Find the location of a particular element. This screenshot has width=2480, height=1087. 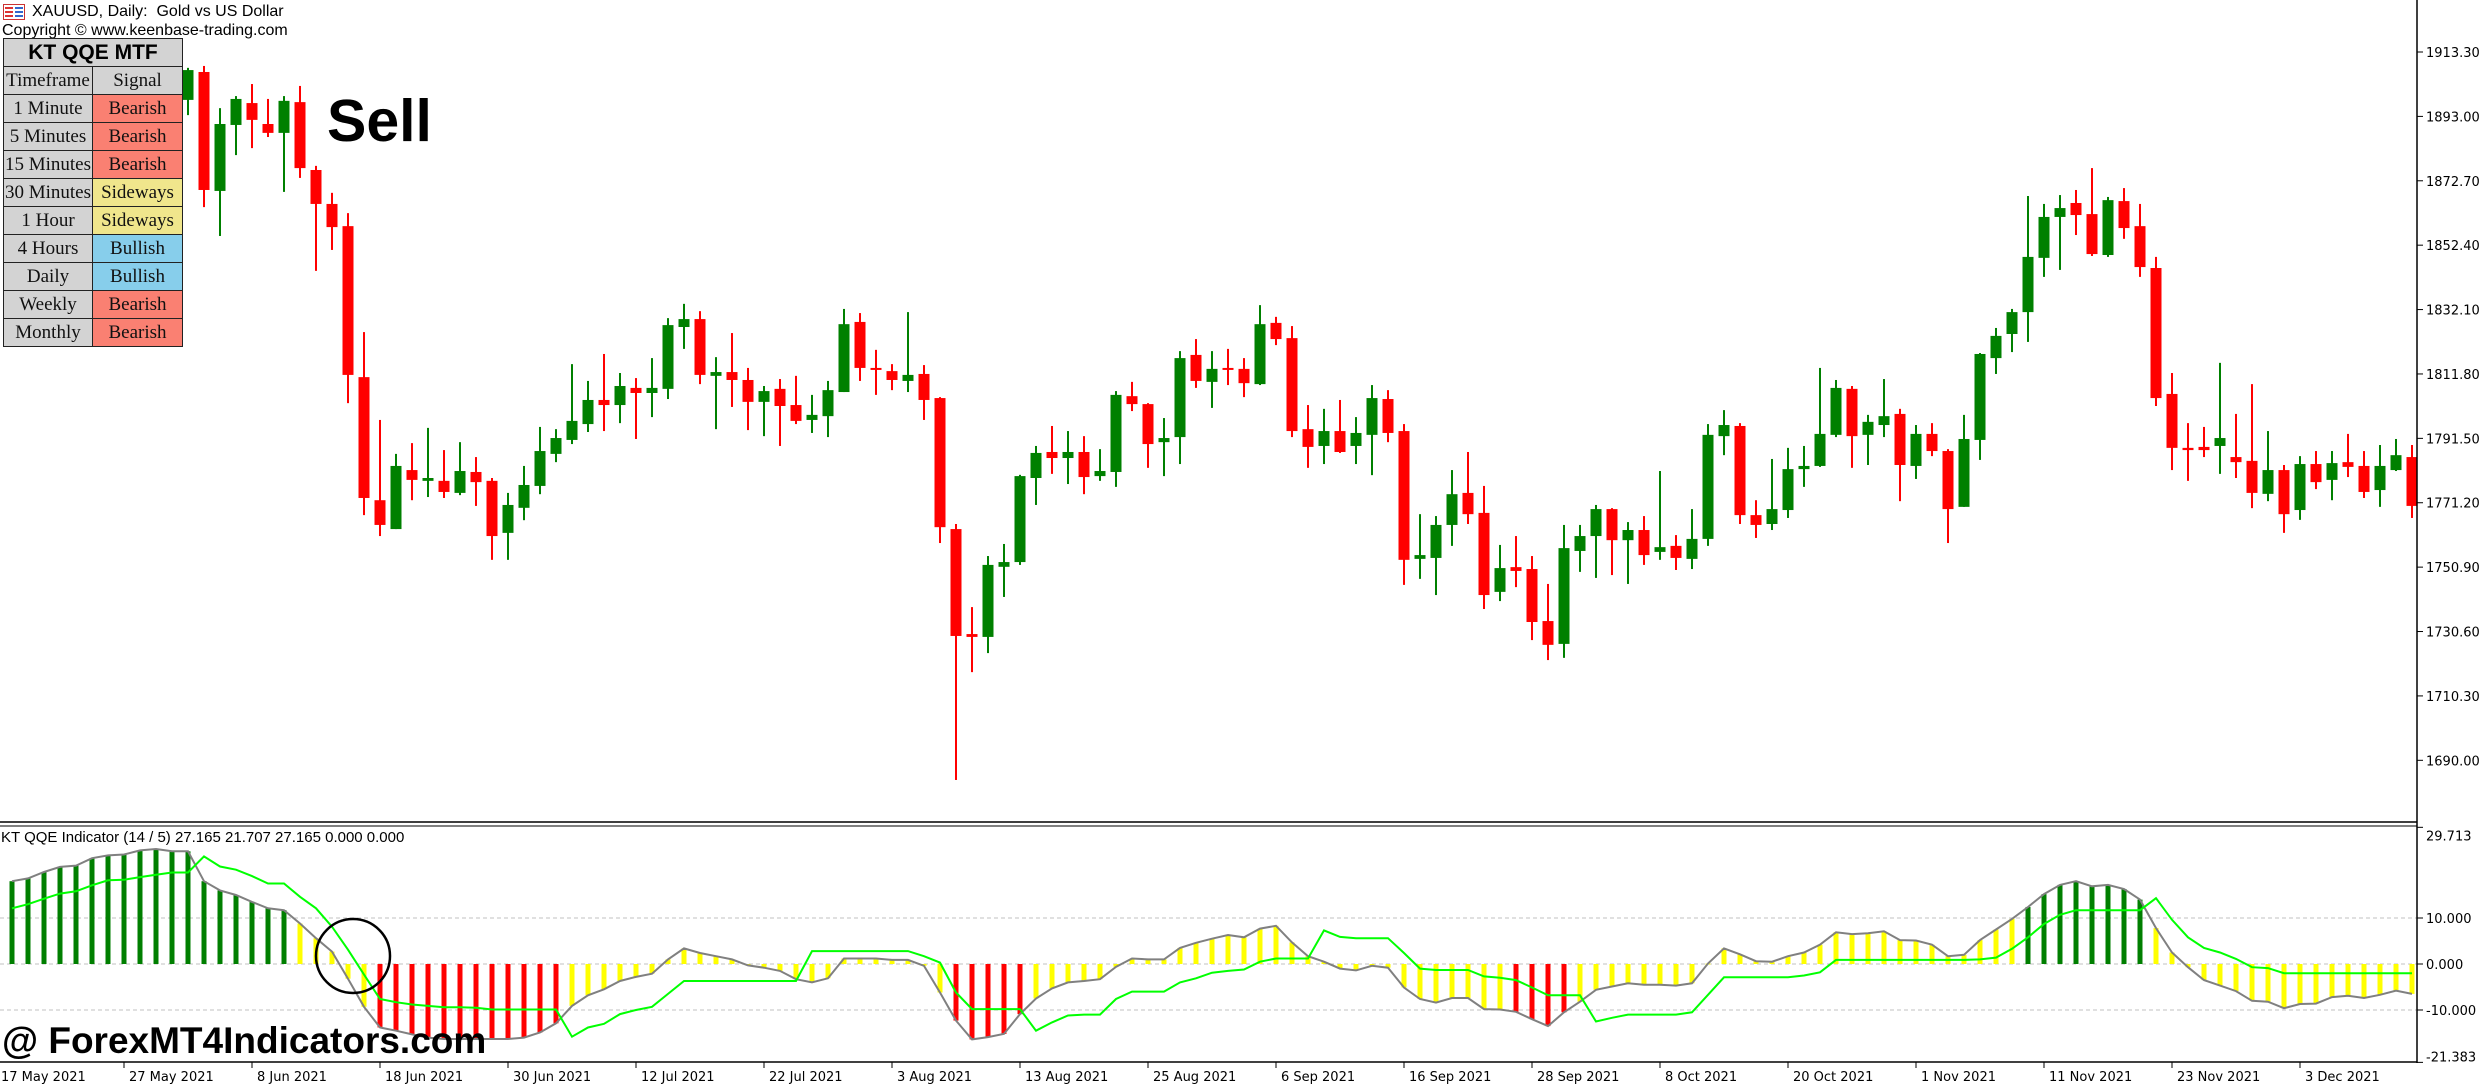

chart-title: XAUUSD, Daily: Gold vs US Dollar is located at coordinates (158, 11).